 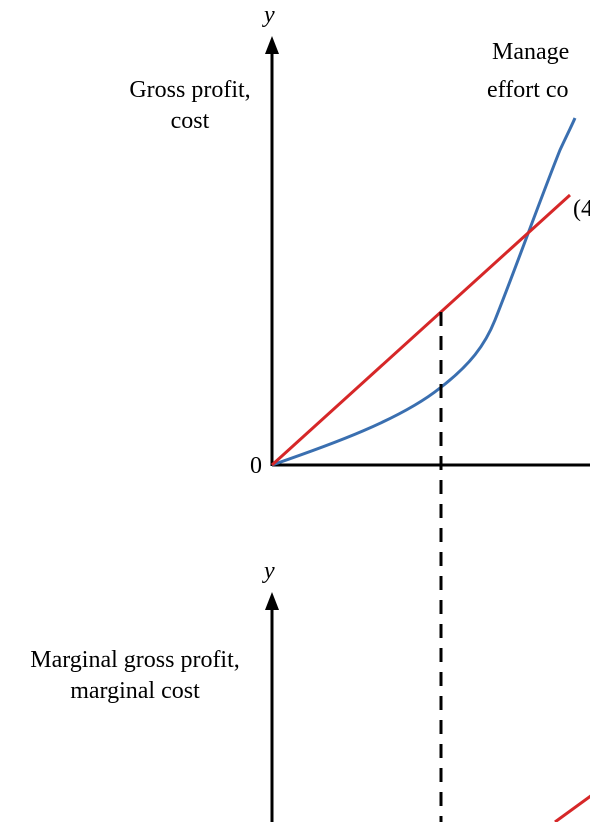 I want to click on origin-label: 0, so click(x=256, y=466).